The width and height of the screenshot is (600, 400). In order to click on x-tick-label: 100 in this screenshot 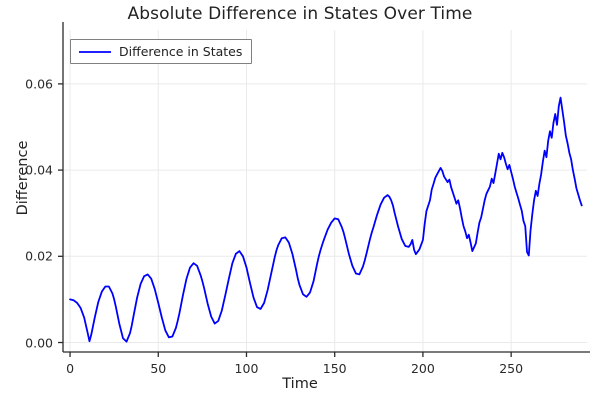, I will do `click(246, 368)`.